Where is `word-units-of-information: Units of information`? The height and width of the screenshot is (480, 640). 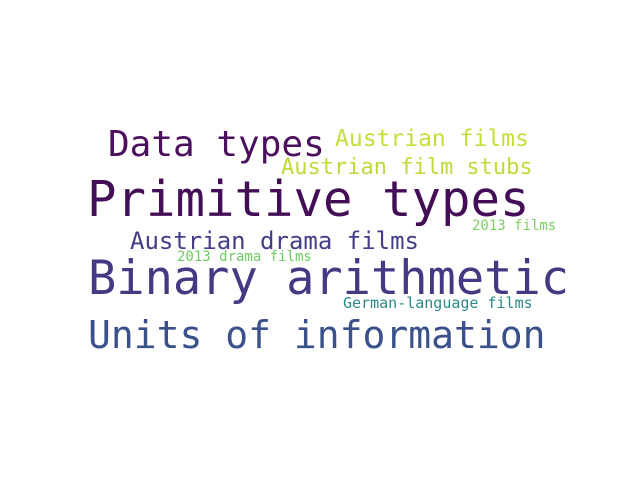 word-units-of-information: Units of information is located at coordinates (317, 335).